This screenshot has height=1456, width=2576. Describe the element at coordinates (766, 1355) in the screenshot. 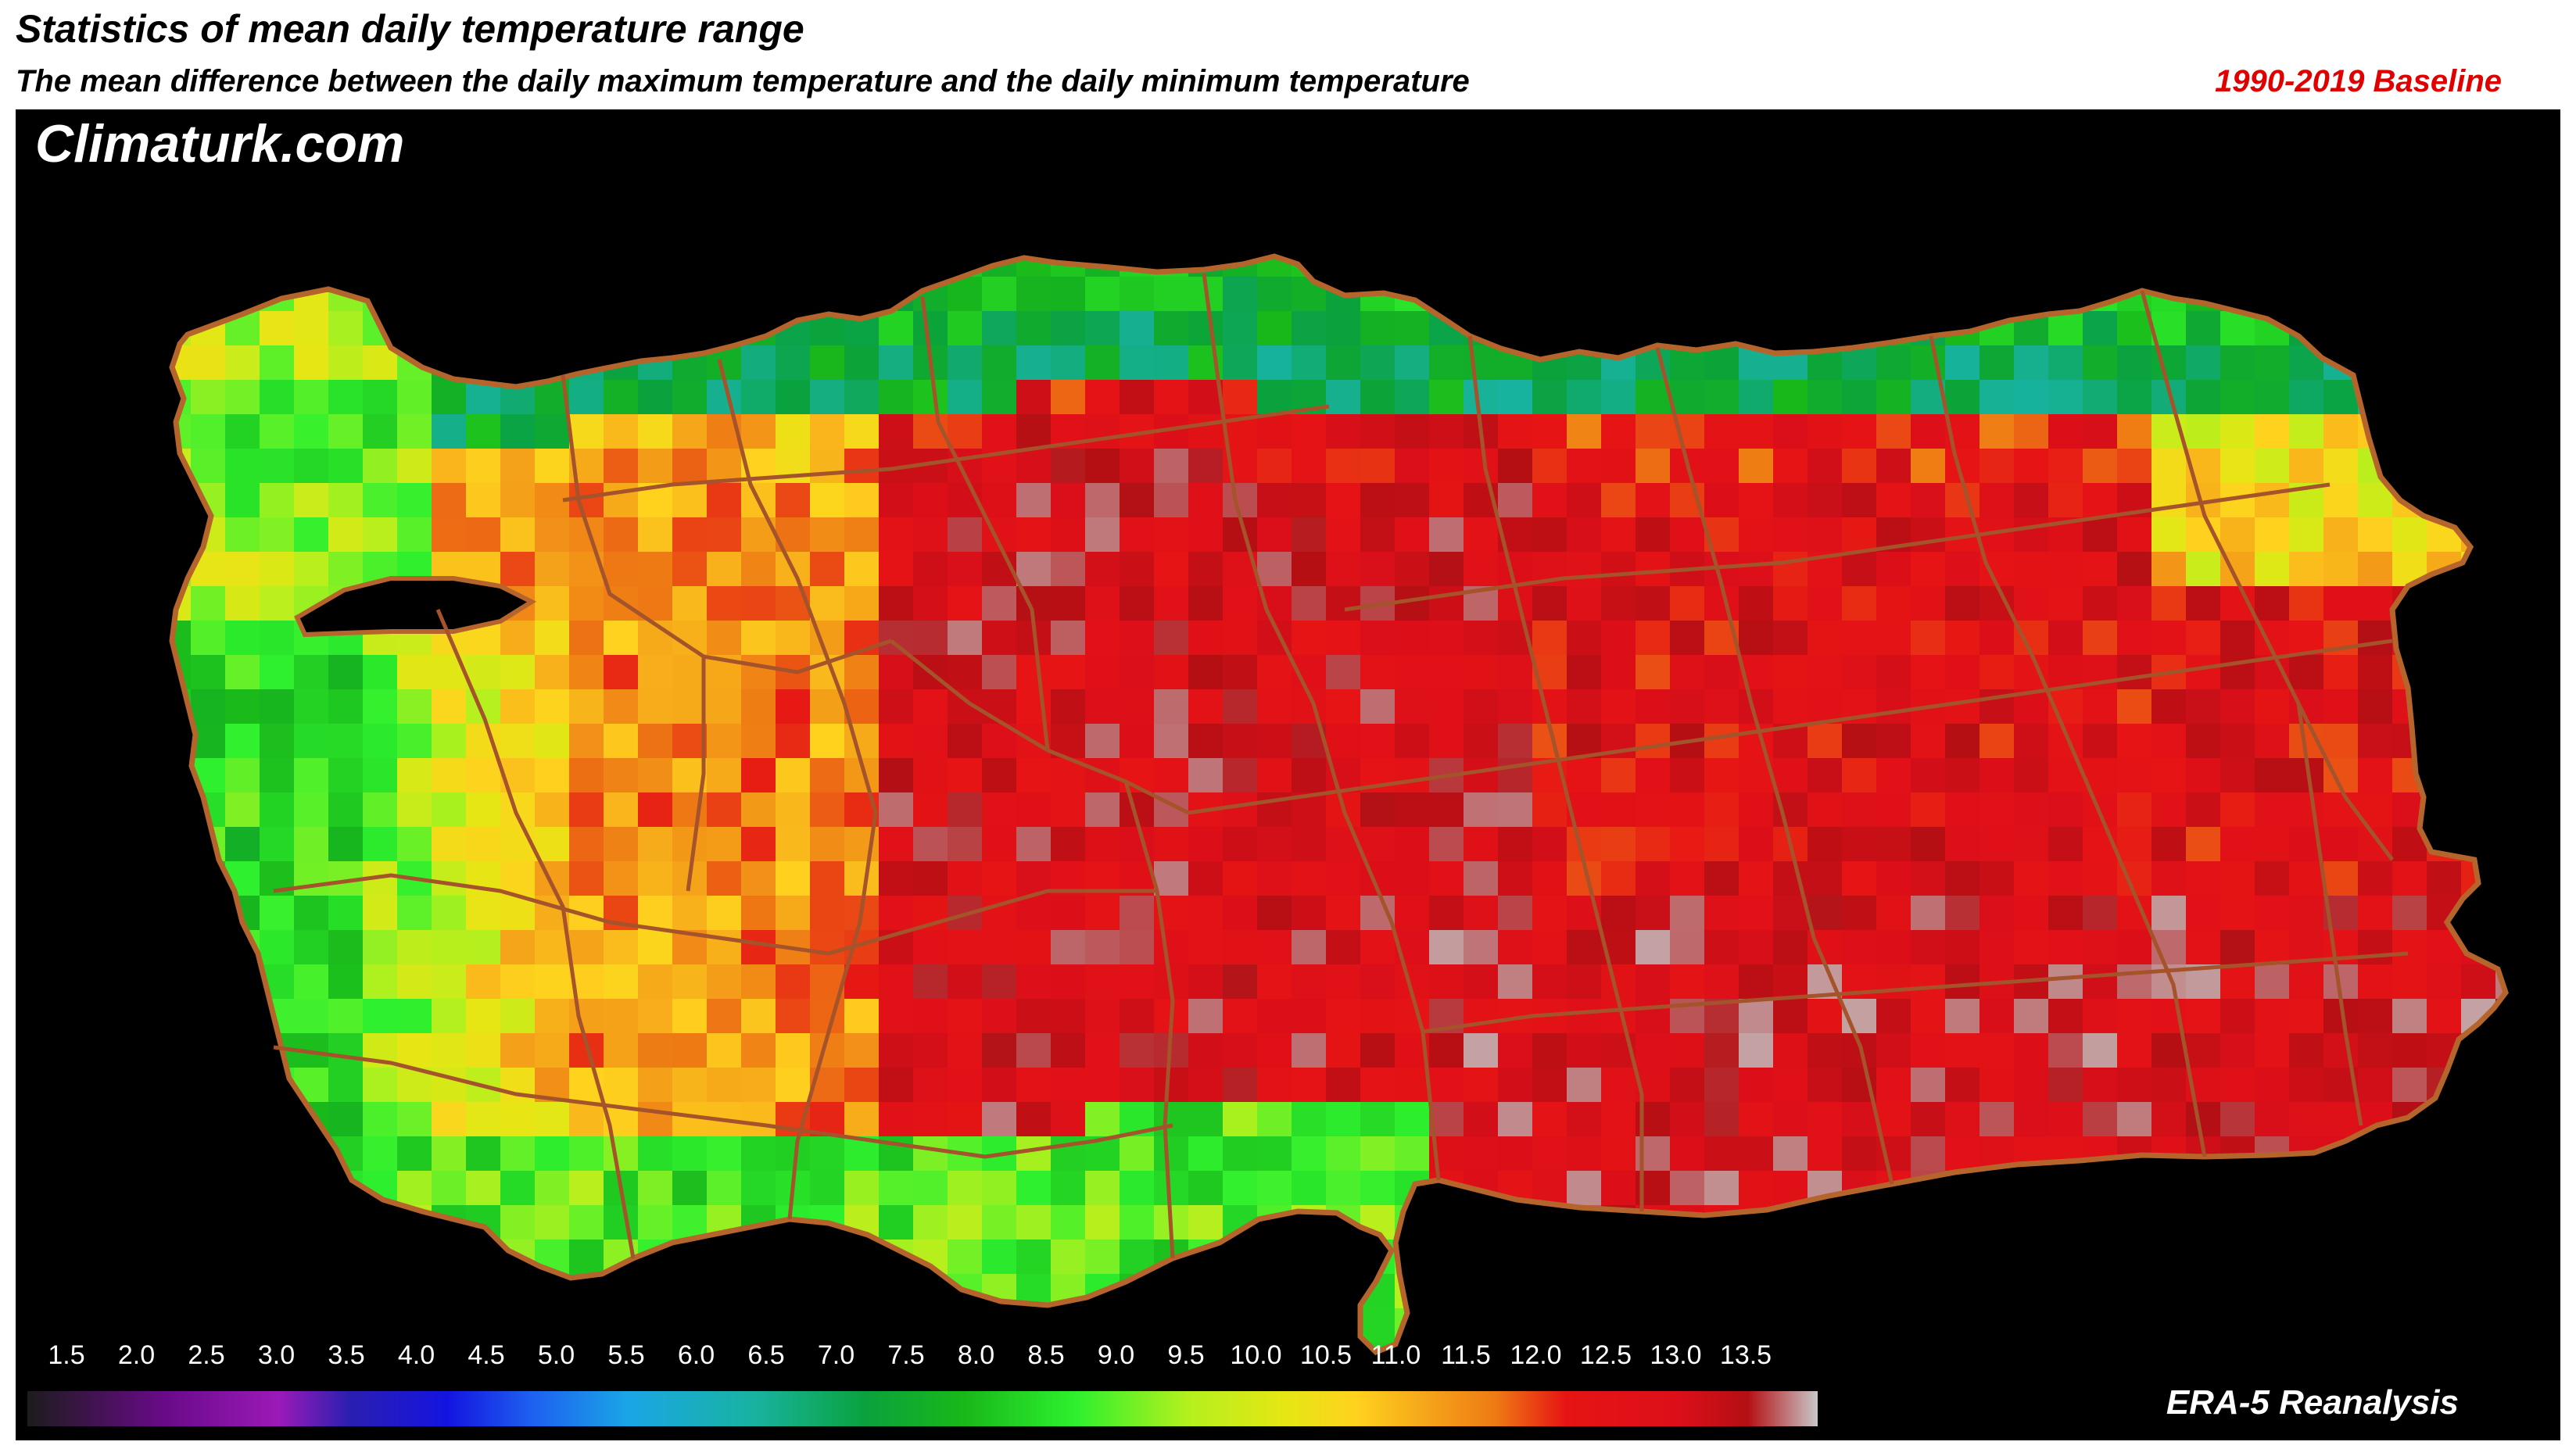

I see `colorbar-label: 6.5` at that location.